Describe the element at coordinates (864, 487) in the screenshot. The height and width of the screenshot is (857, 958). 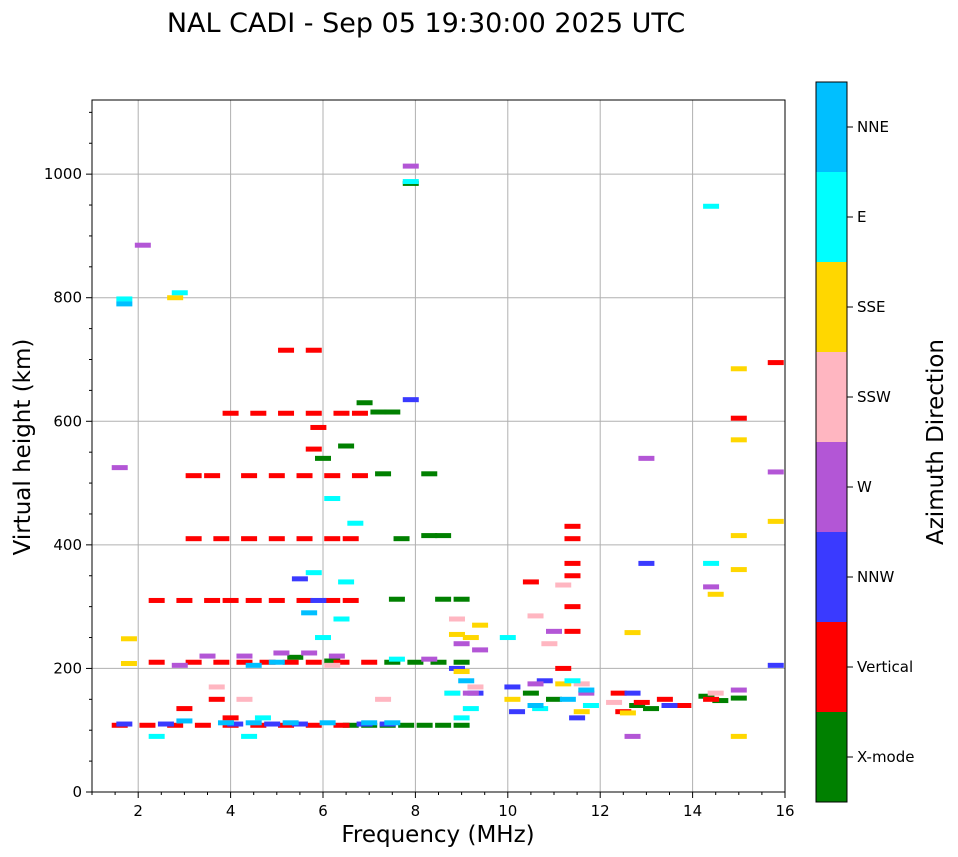
I see `colorbar-tick-label: W` at that location.